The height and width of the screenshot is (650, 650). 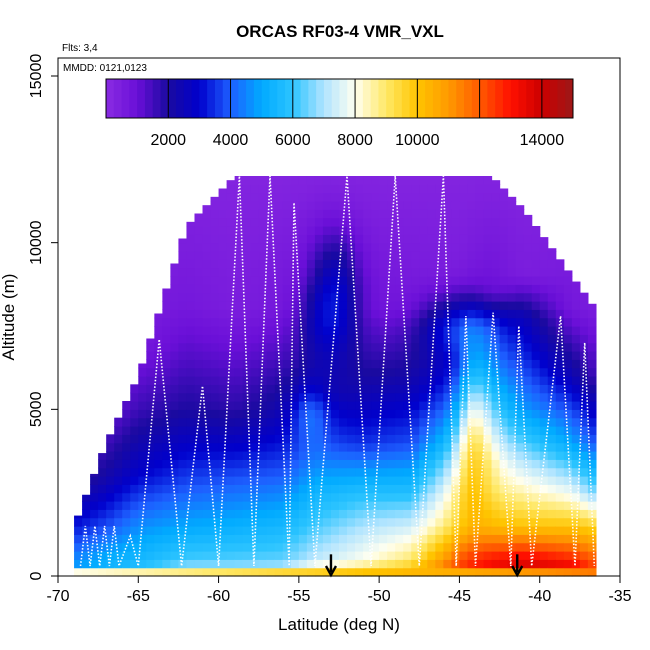 What do you see at coordinates (57, 596) in the screenshot?
I see `x-tick-label: -70` at bounding box center [57, 596].